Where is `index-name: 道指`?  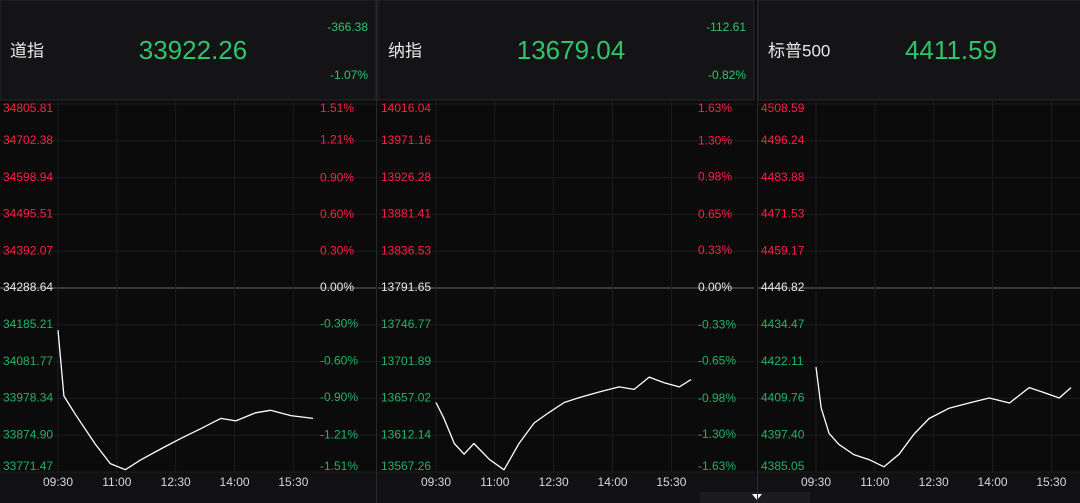
index-name: 道指 is located at coordinates (27, 50).